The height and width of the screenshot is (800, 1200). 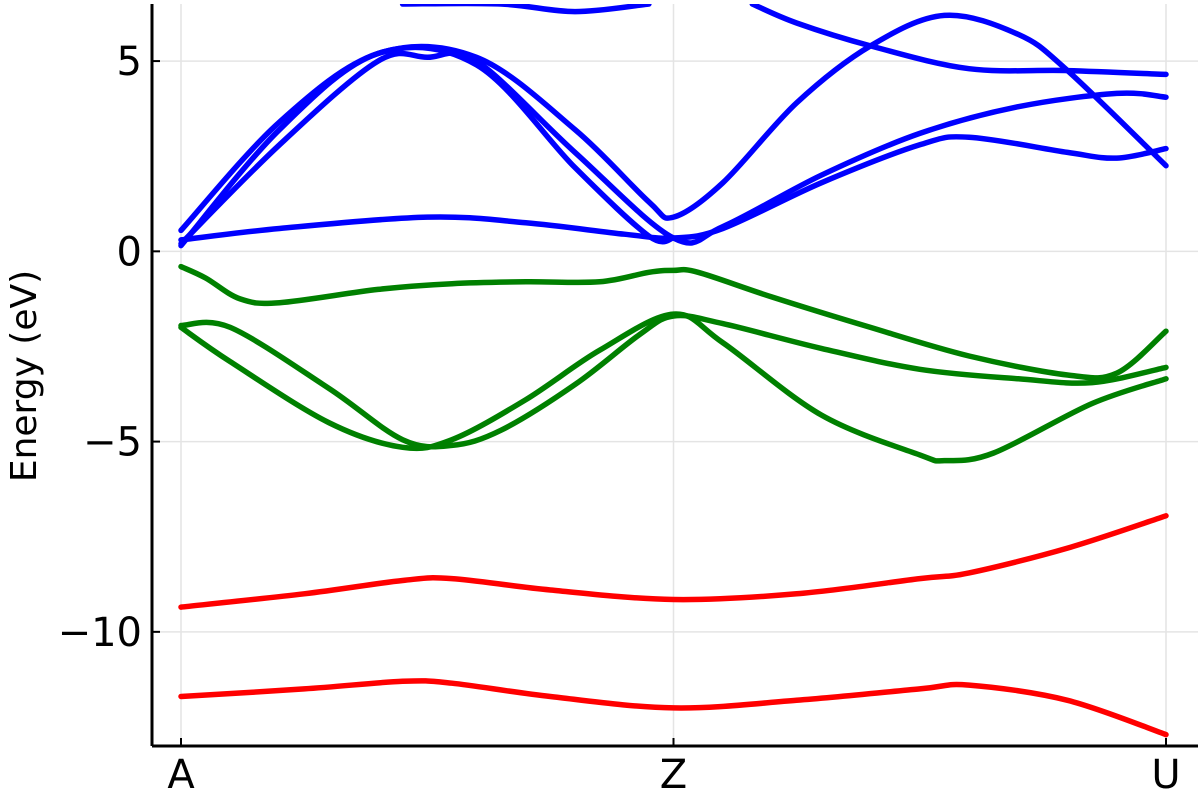 What do you see at coordinates (129, 62) in the screenshot?
I see `y-tick-label-0: 5` at bounding box center [129, 62].